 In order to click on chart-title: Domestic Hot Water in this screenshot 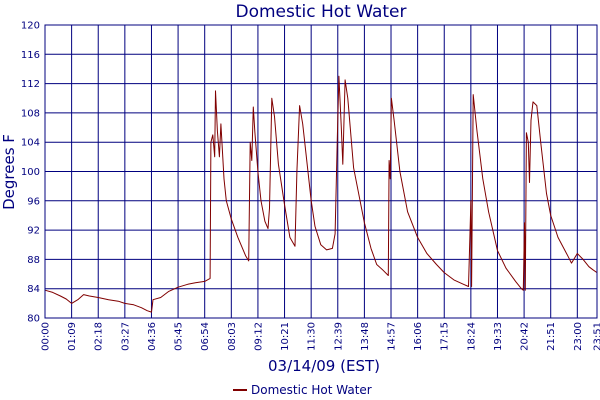, I will do `click(320, 12)`.